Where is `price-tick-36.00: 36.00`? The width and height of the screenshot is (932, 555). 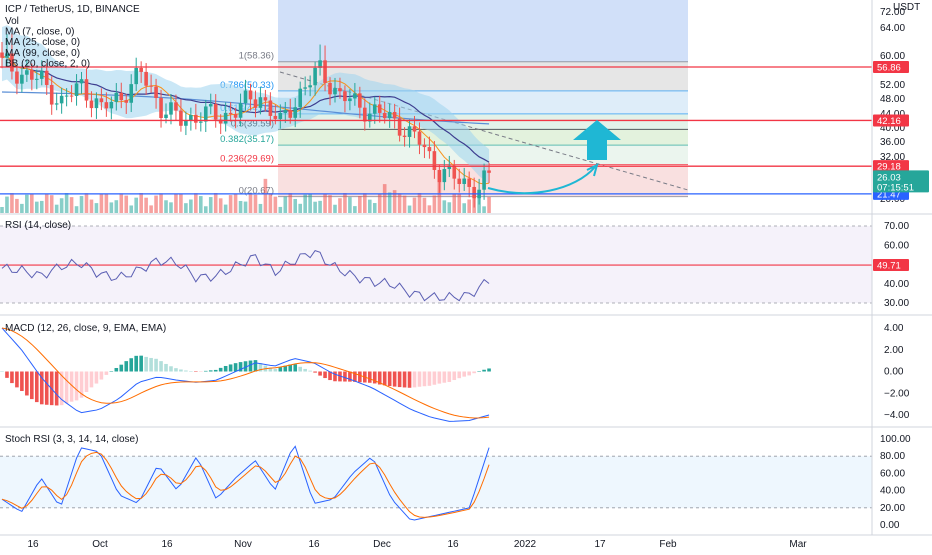 price-tick-36.00: 36.00 is located at coordinates (892, 142).